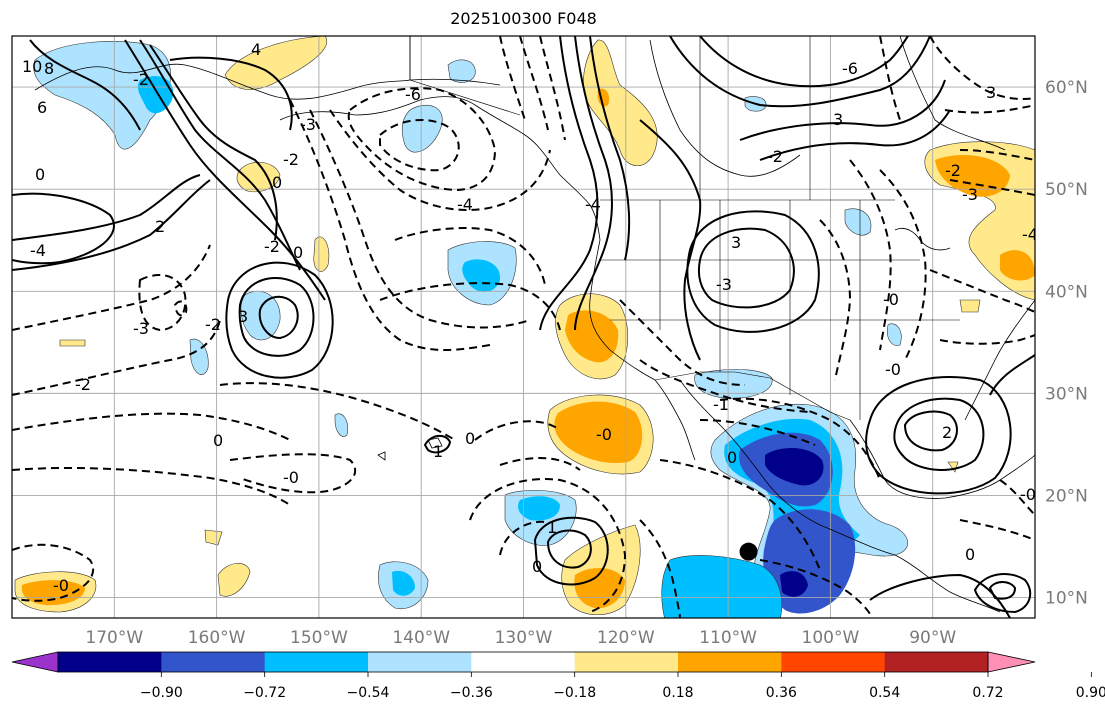 This screenshot has height=712, width=1105. What do you see at coordinates (781, 693) in the screenshot?
I see `colorbar-tick-label: 0.36` at bounding box center [781, 693].